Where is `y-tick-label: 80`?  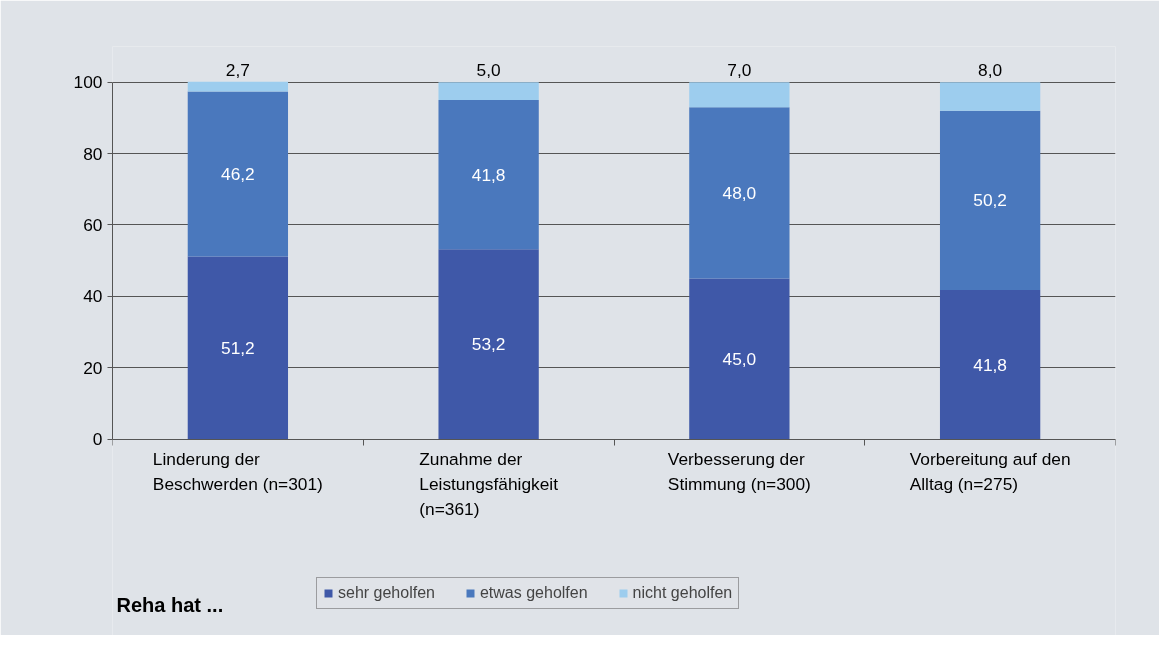
y-tick-label: 80 is located at coordinates (93, 153).